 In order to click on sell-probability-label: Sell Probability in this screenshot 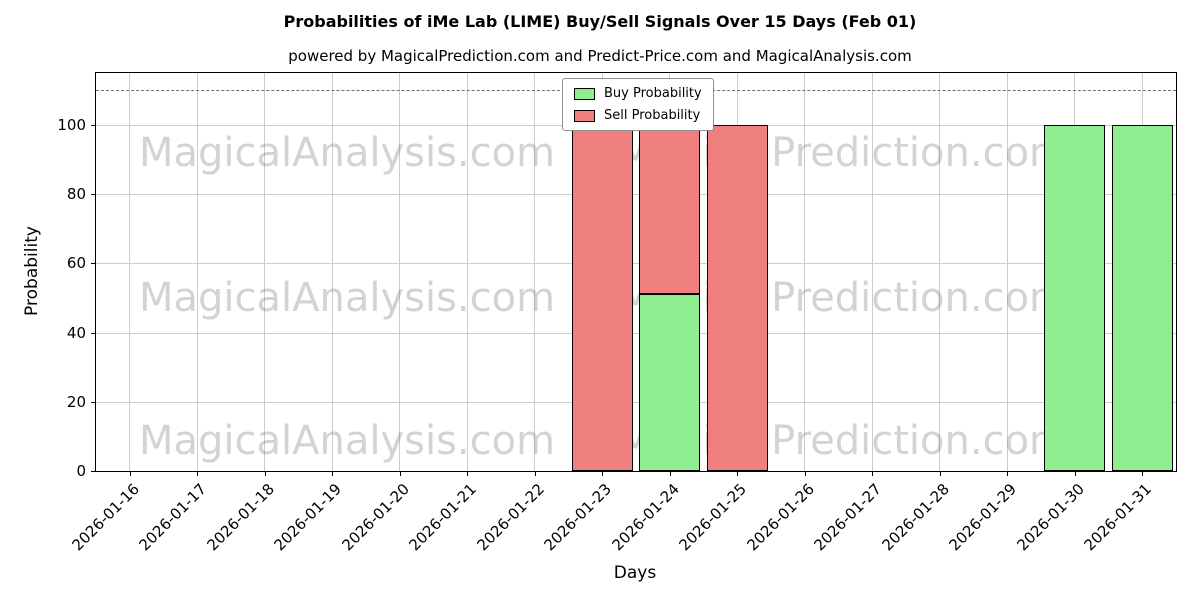, I will do `click(652, 115)`.